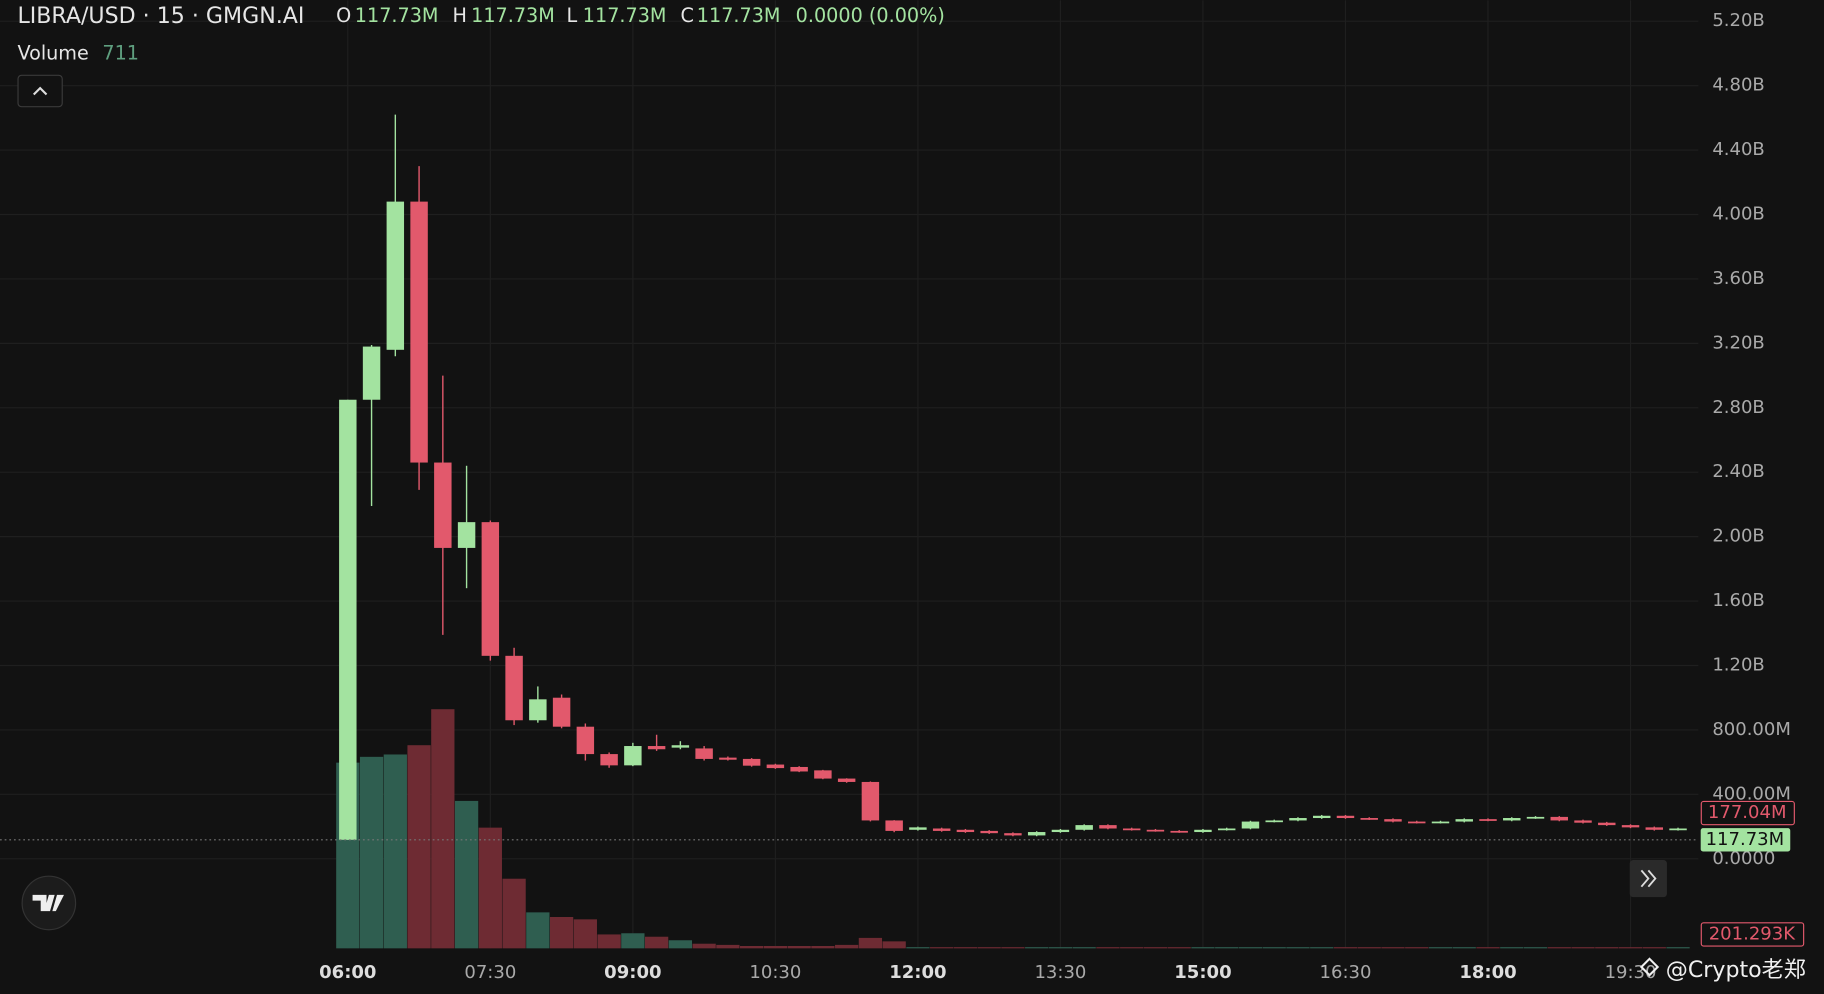 This screenshot has height=994, width=1824. What do you see at coordinates (1738, 600) in the screenshot?
I see `y-tick-label: 1.60B` at bounding box center [1738, 600].